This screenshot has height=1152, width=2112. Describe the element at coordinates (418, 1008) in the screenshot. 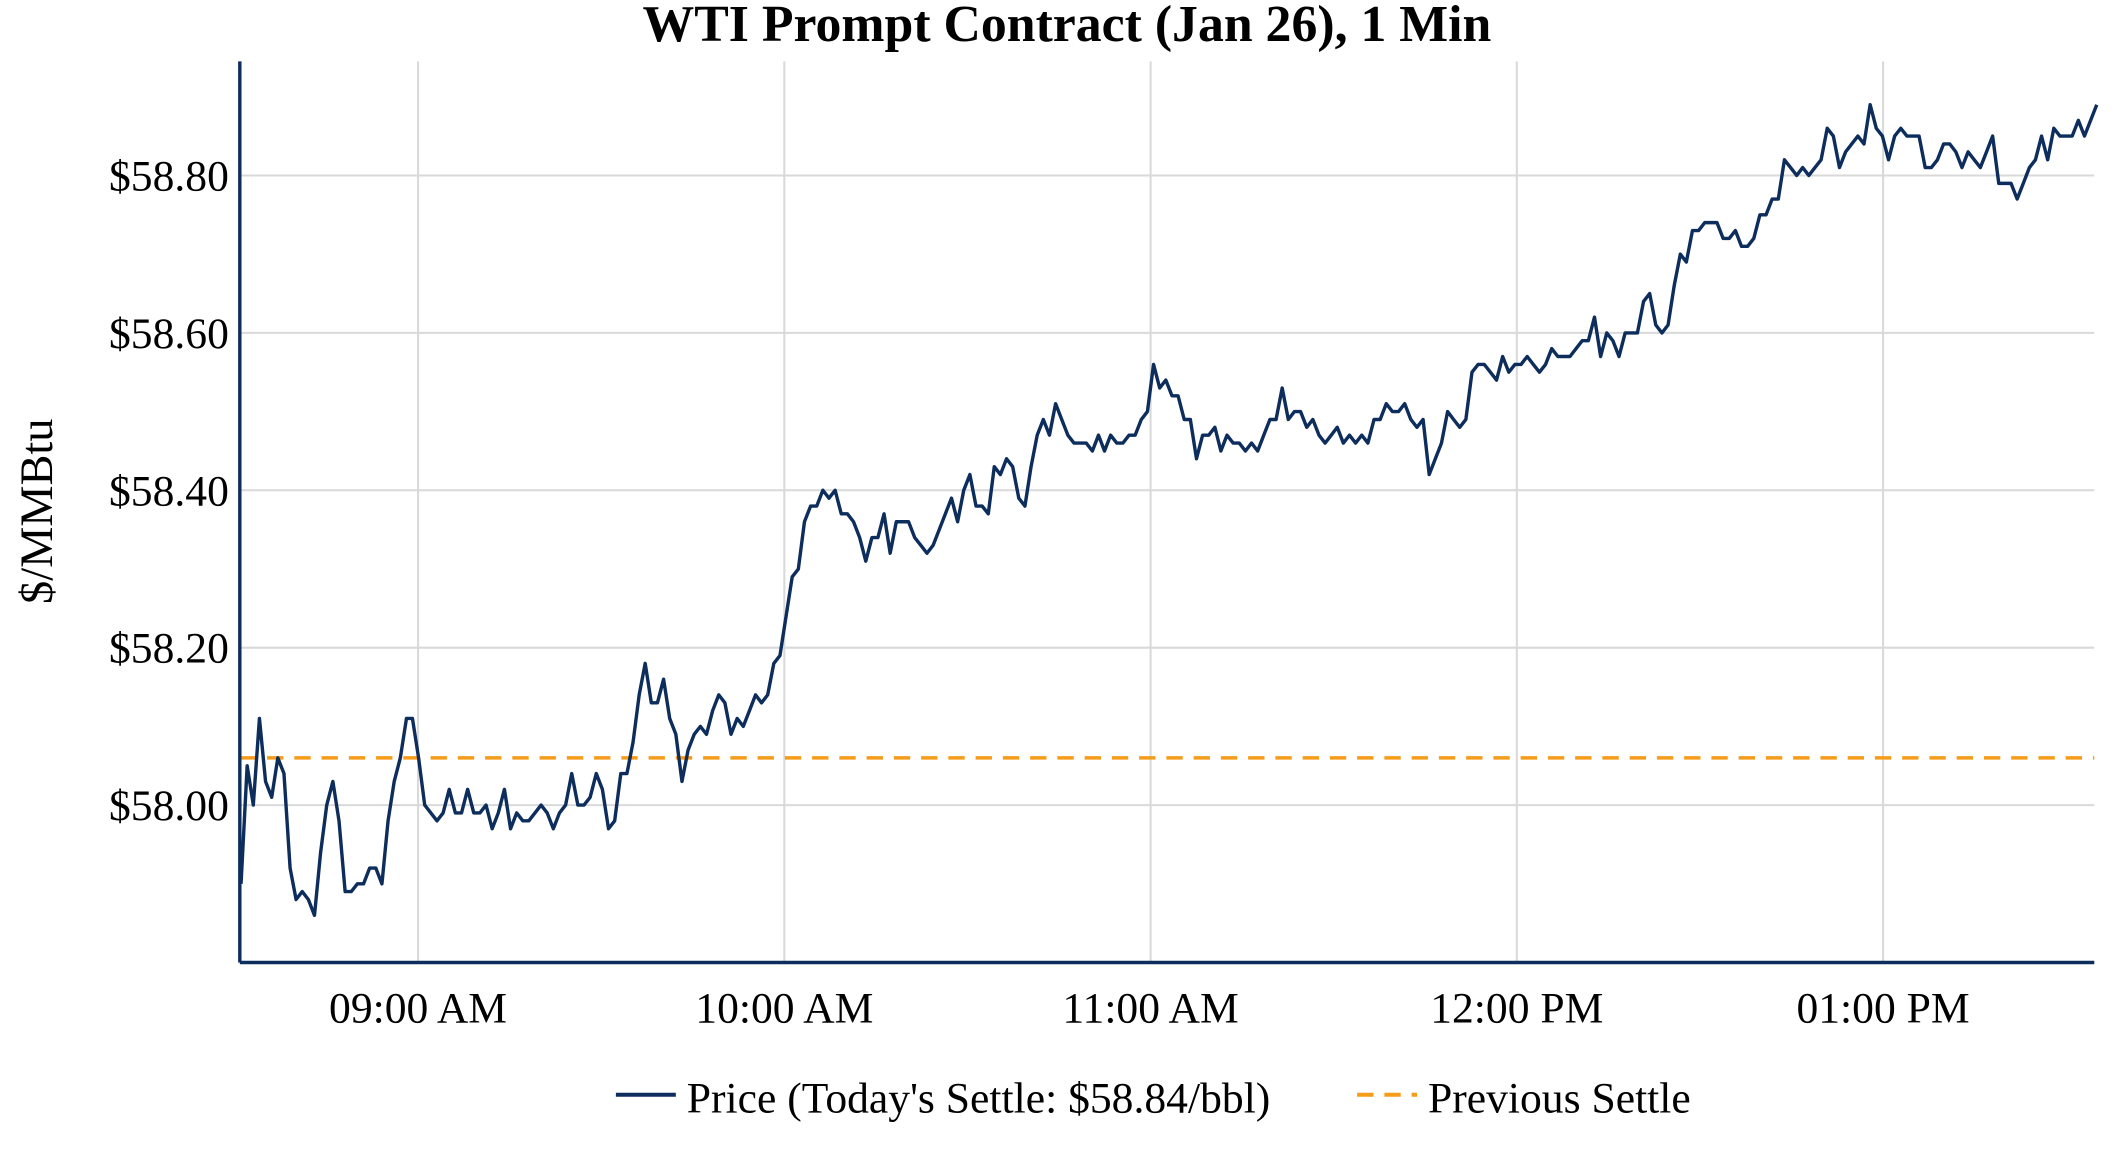

I see `x-tick-label: 09:00 AM` at that location.